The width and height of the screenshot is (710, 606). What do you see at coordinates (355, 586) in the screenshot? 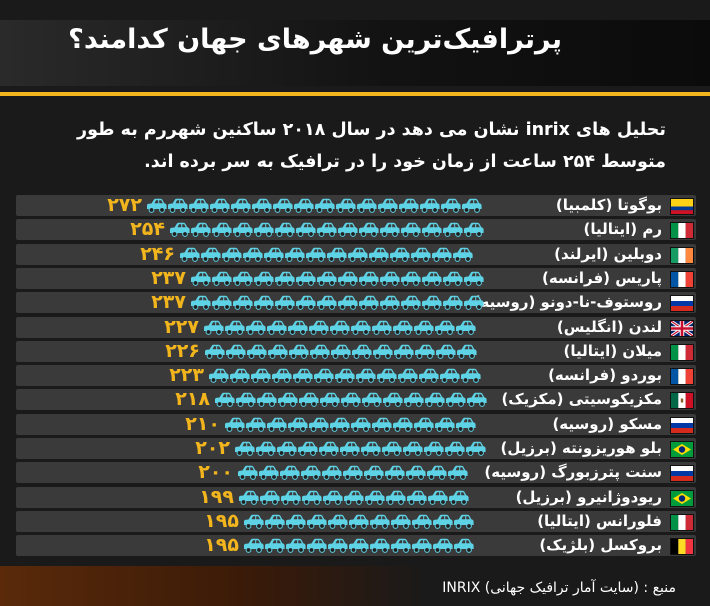
I see `footer-glow` at bounding box center [355, 586].